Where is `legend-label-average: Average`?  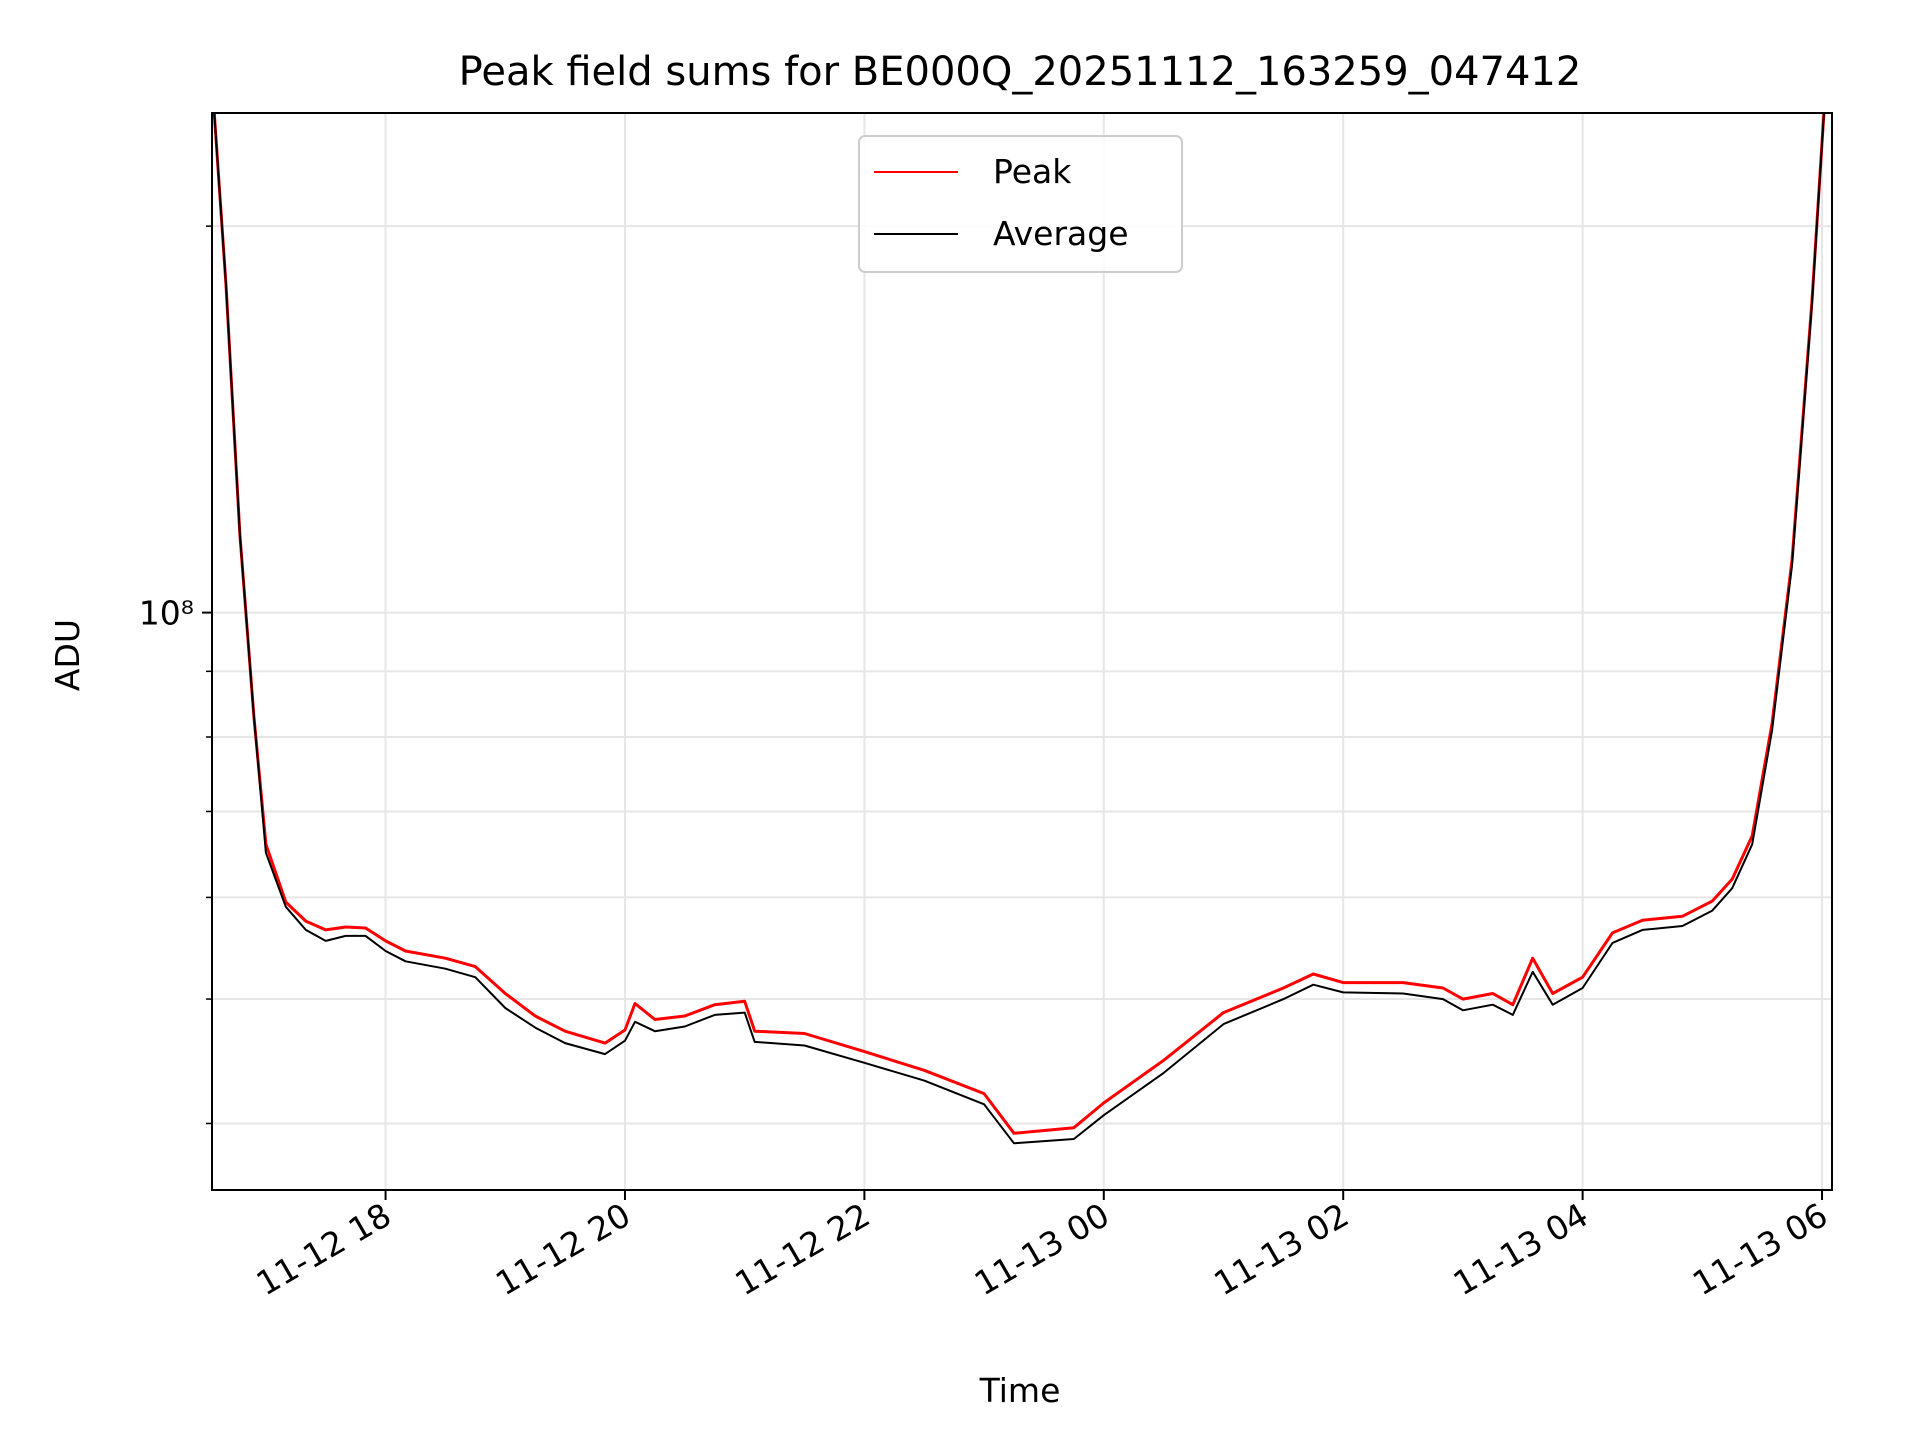 legend-label-average: Average is located at coordinates (1061, 233).